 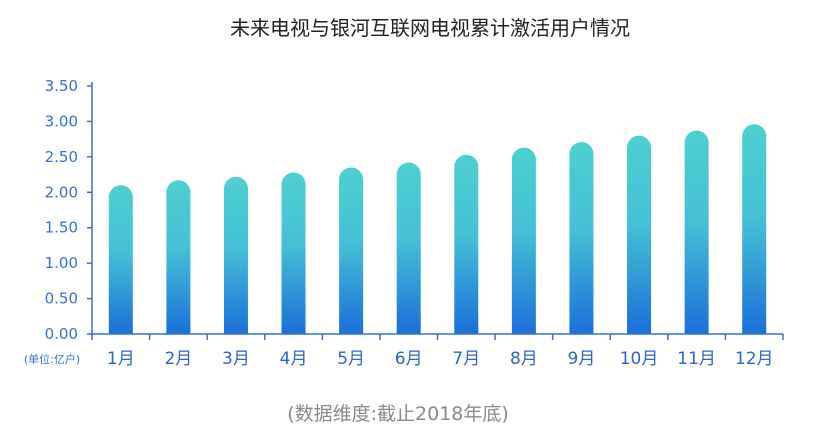 What do you see at coordinates (409, 359) in the screenshot?
I see `x-tick-label: 6月` at bounding box center [409, 359].